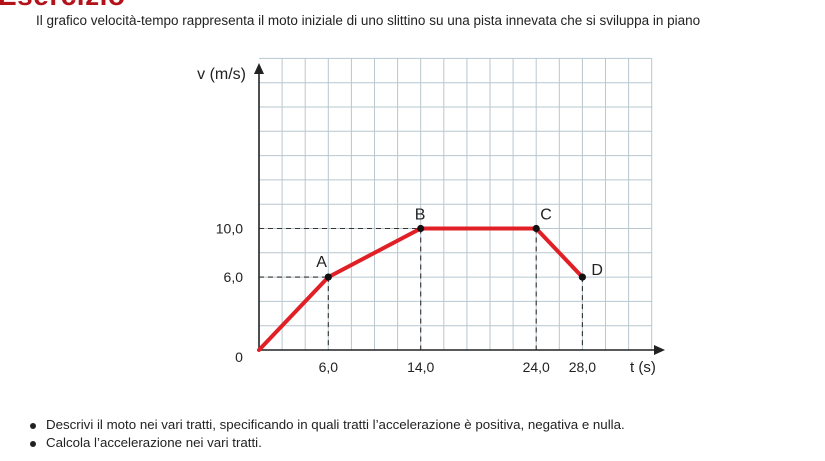 The height and width of the screenshot is (461, 825). What do you see at coordinates (546, 215) in the screenshot?
I see `point-label: C` at bounding box center [546, 215].